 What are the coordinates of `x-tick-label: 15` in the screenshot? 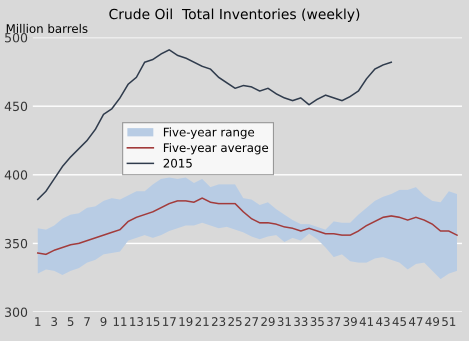 It's located at (153, 321).